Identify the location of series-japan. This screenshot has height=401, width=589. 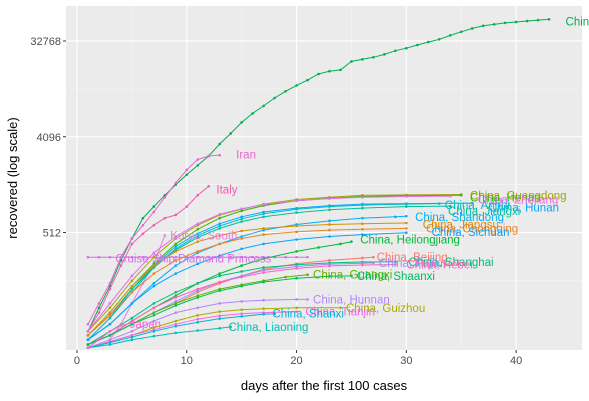
(110, 335).